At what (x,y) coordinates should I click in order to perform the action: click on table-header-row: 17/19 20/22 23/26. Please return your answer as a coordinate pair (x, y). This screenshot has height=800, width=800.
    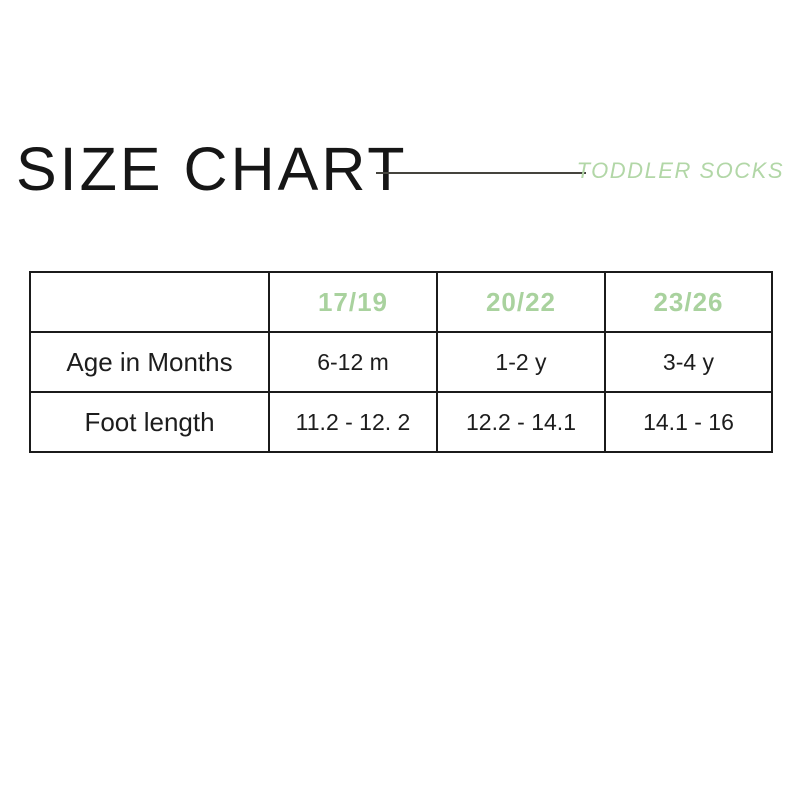
    Looking at the image, I should click on (401, 302).